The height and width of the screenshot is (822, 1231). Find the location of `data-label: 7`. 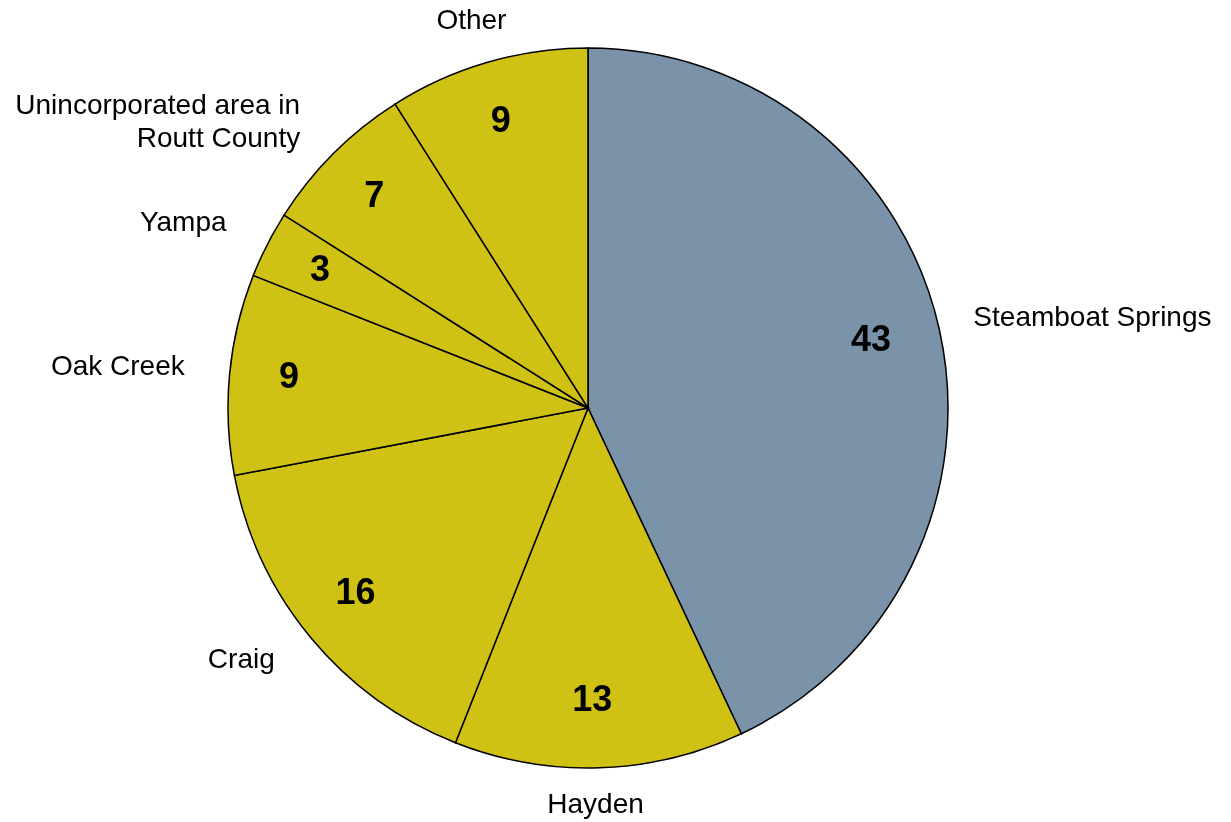

data-label: 7 is located at coordinates (374, 194).